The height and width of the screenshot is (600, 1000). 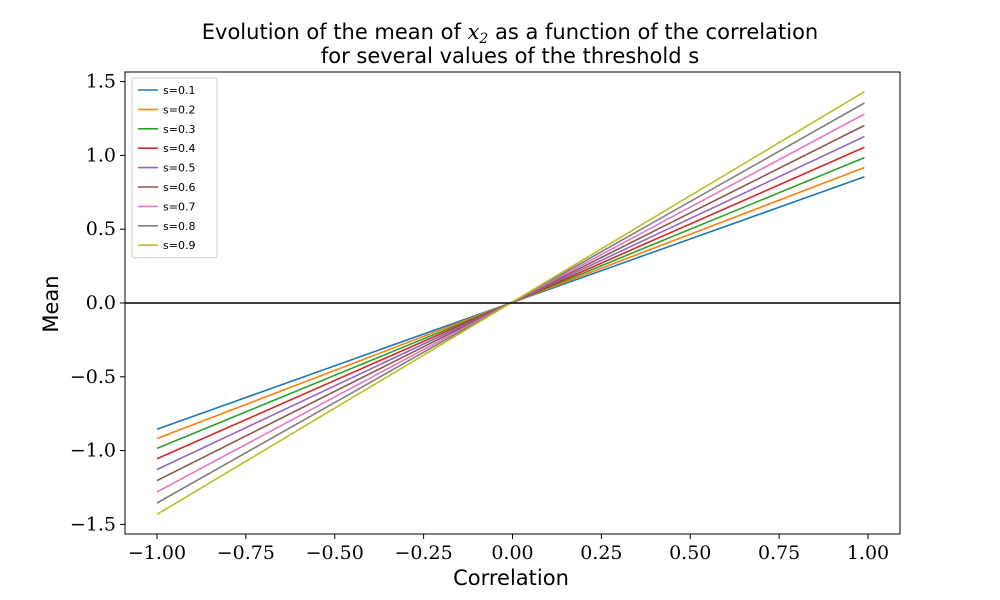 What do you see at coordinates (179, 90) in the screenshot?
I see `legend-label-1: s=0.1` at bounding box center [179, 90].